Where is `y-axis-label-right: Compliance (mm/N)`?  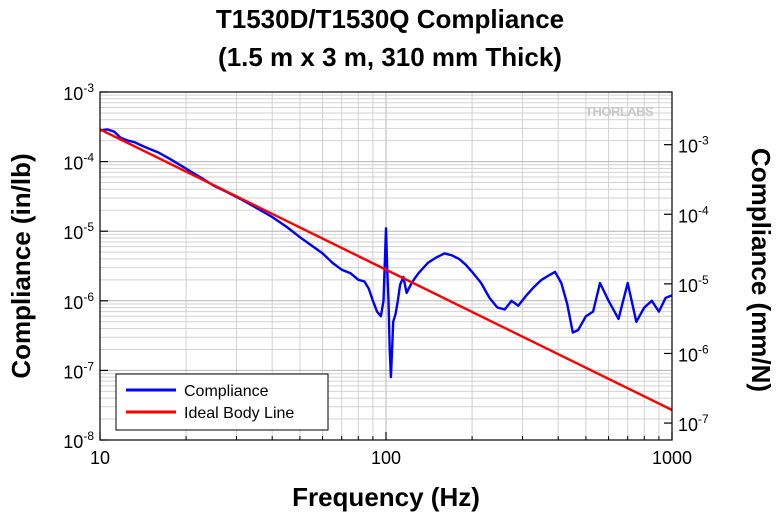 y-axis-label-right: Compliance (mm/N) is located at coordinates (761, 270).